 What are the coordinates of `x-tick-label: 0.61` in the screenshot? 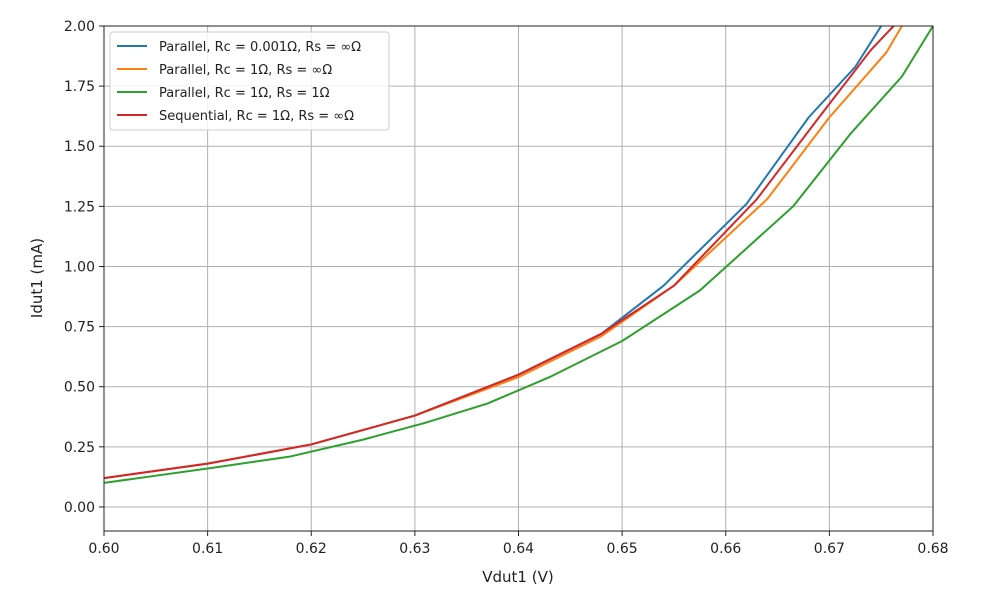 It's located at (207, 549).